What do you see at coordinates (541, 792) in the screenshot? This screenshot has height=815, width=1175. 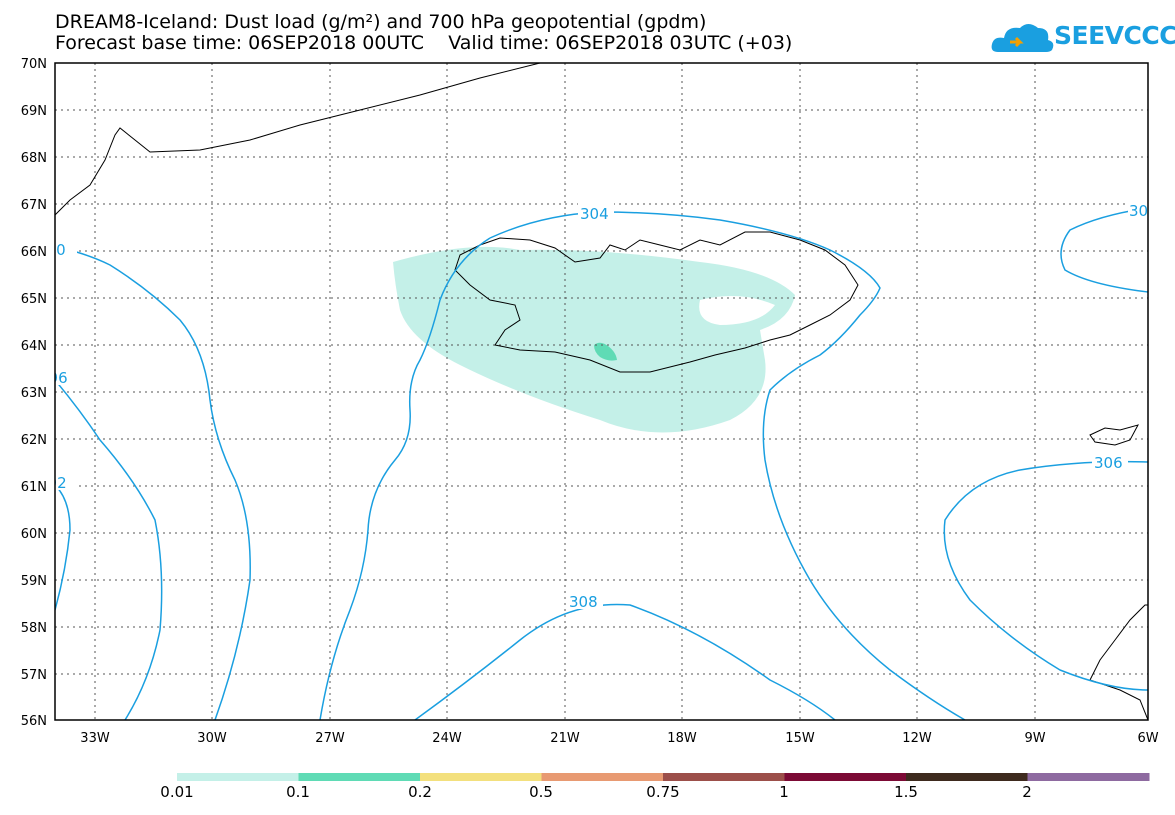 I see `colorbar-label: 0.5` at bounding box center [541, 792].